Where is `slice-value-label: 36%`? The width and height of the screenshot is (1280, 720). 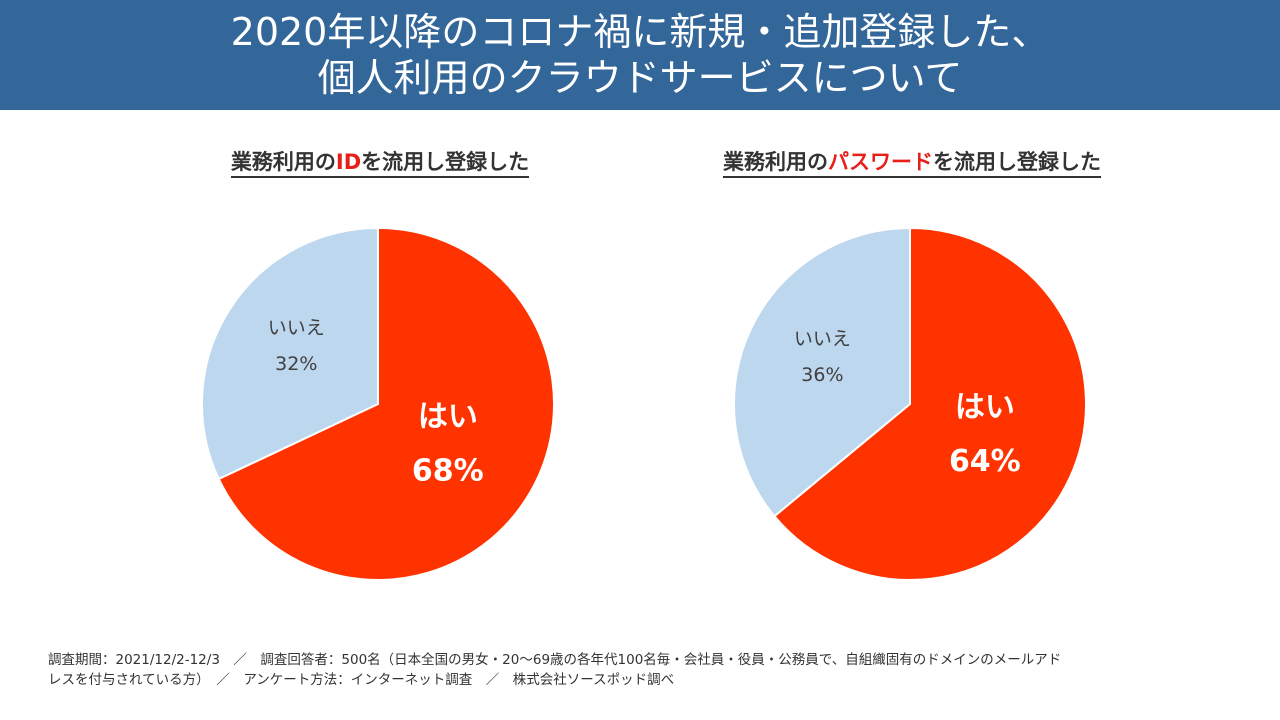
slice-value-label: 36% is located at coordinates (822, 375).